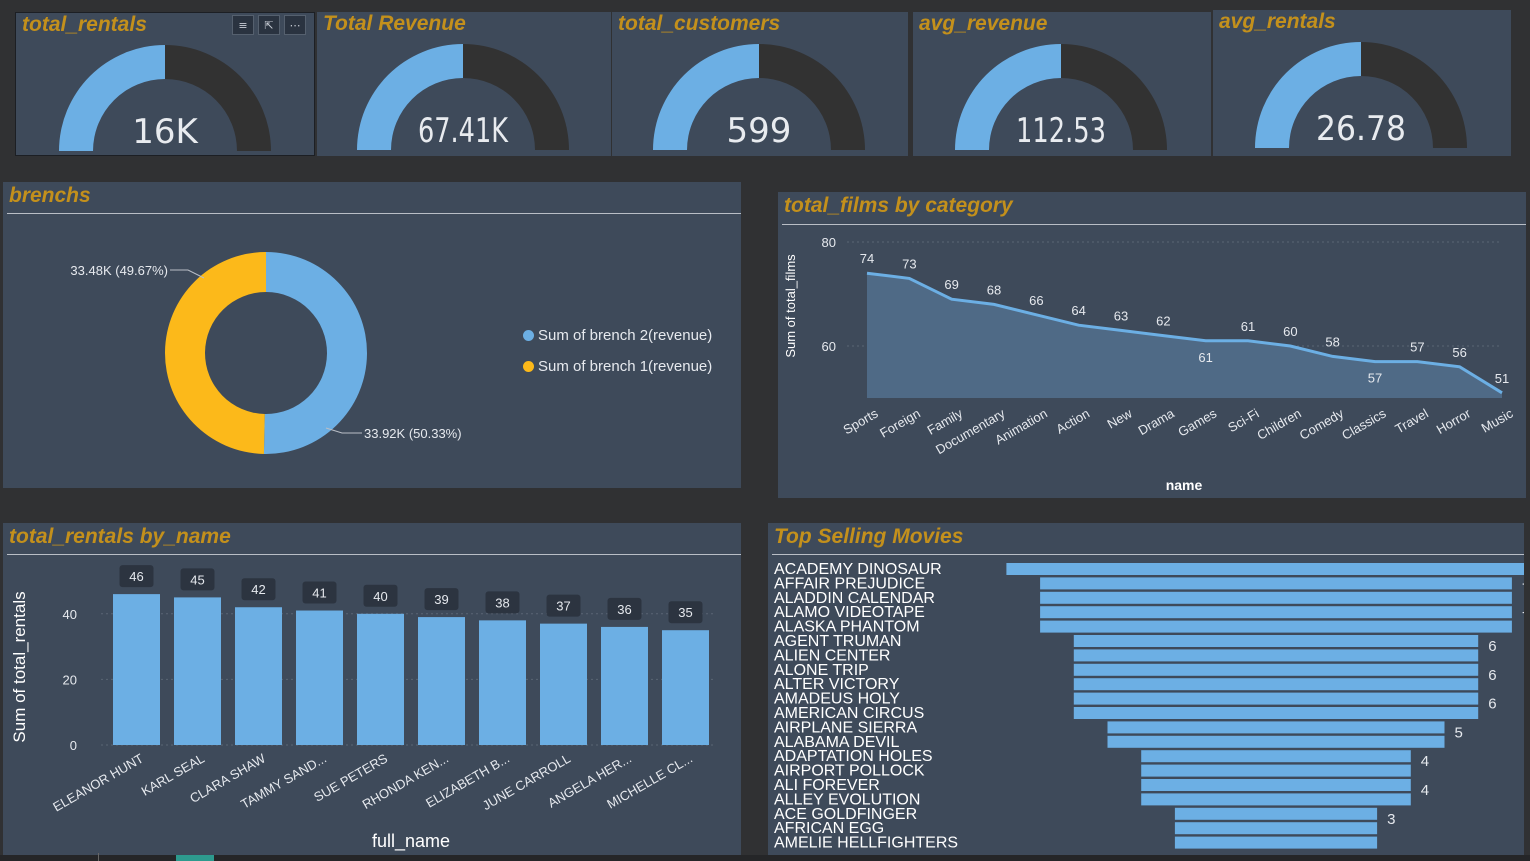  I want to click on kpi-card-total-customers: total_customers 599, so click(760, 84).